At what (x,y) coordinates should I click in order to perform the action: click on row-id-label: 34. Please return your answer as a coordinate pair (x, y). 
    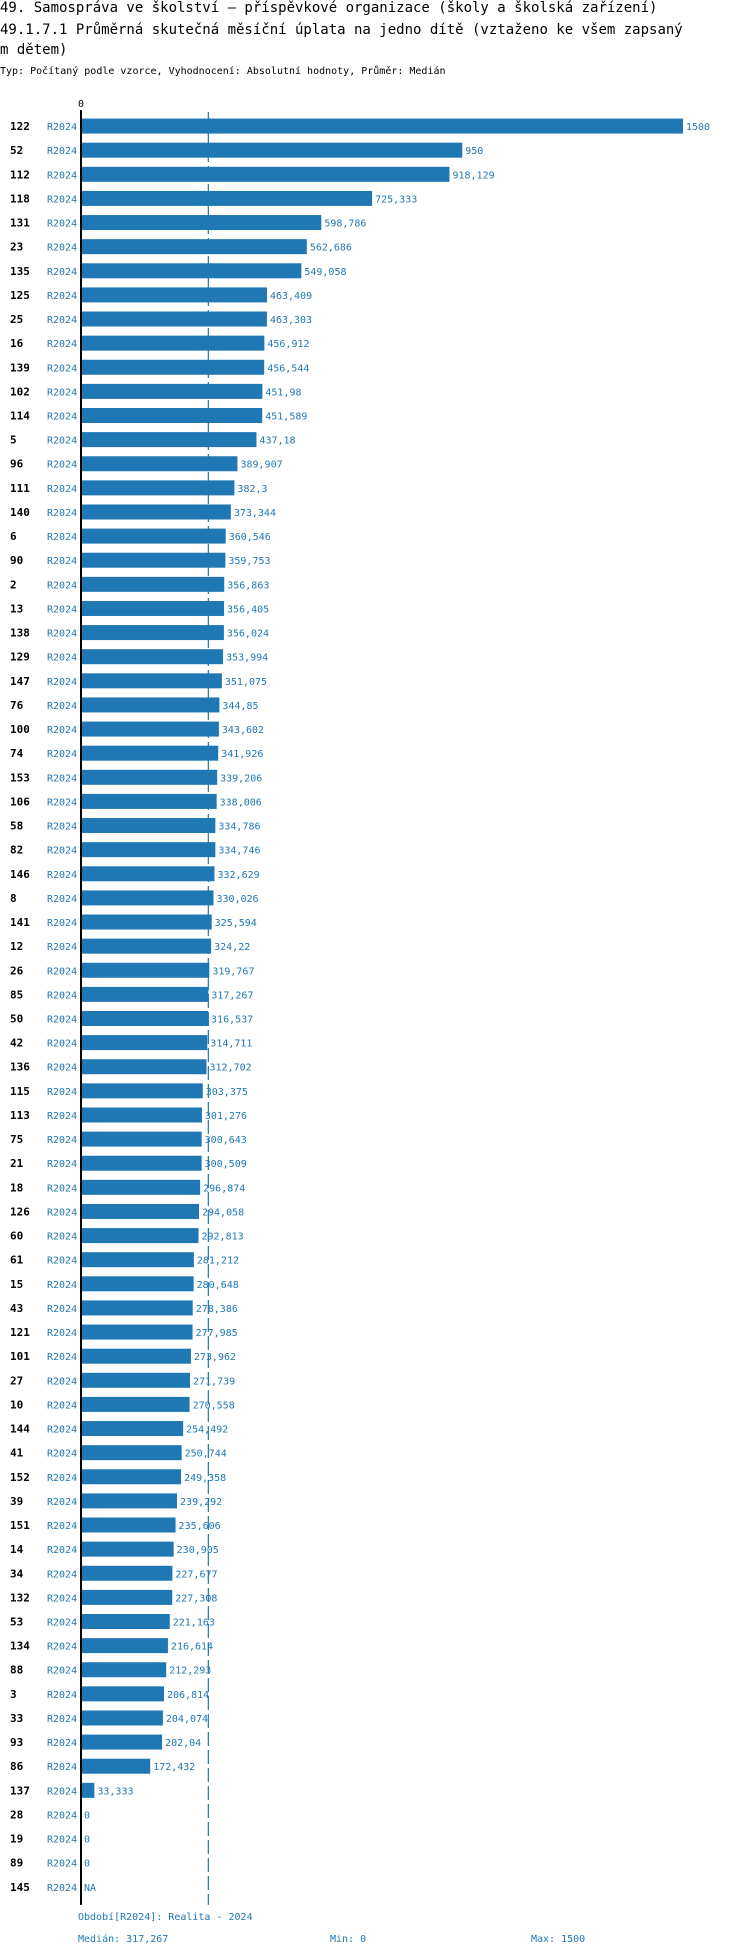
    Looking at the image, I should click on (17, 1573).